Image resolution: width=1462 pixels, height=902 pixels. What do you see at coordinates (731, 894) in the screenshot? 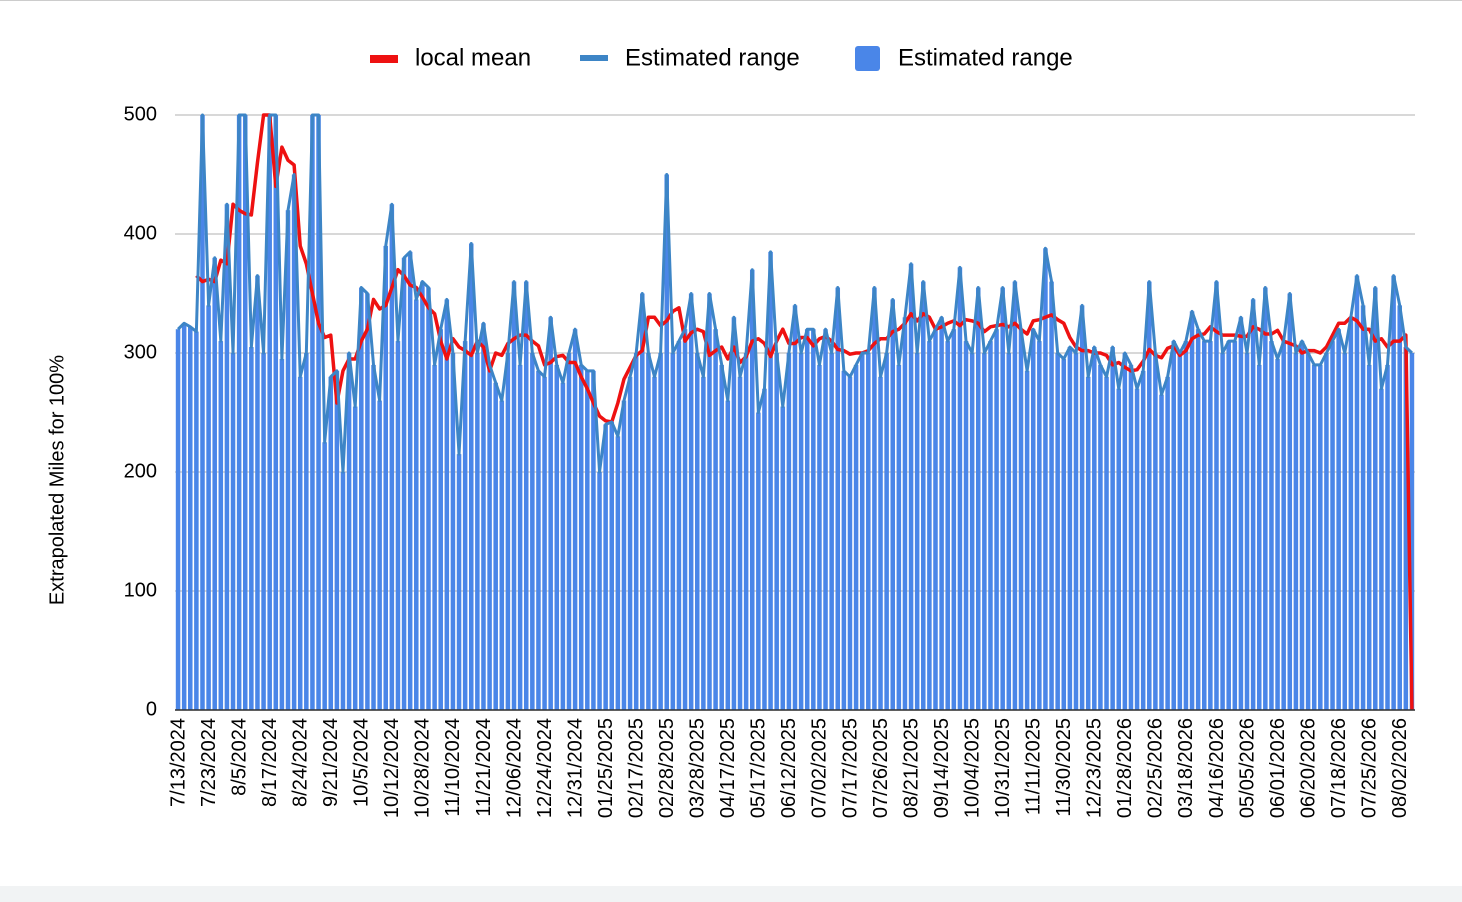
I see `bottom-strip` at bounding box center [731, 894].